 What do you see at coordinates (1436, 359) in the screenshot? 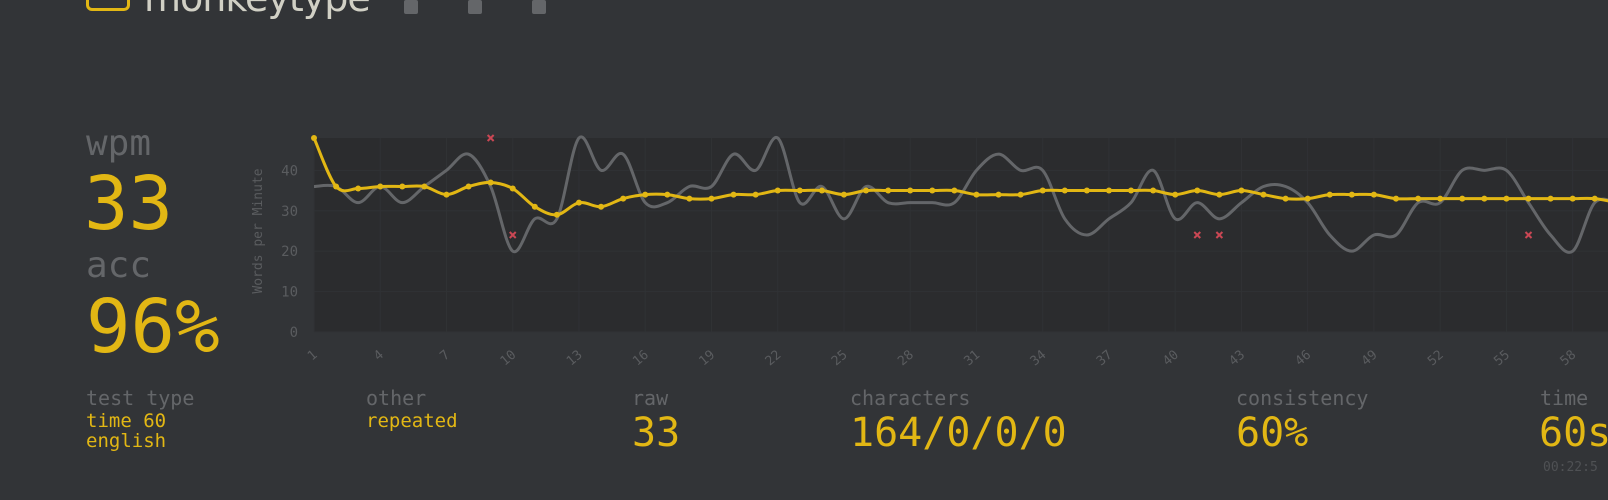
I see `x-tick-label: 52` at bounding box center [1436, 359].